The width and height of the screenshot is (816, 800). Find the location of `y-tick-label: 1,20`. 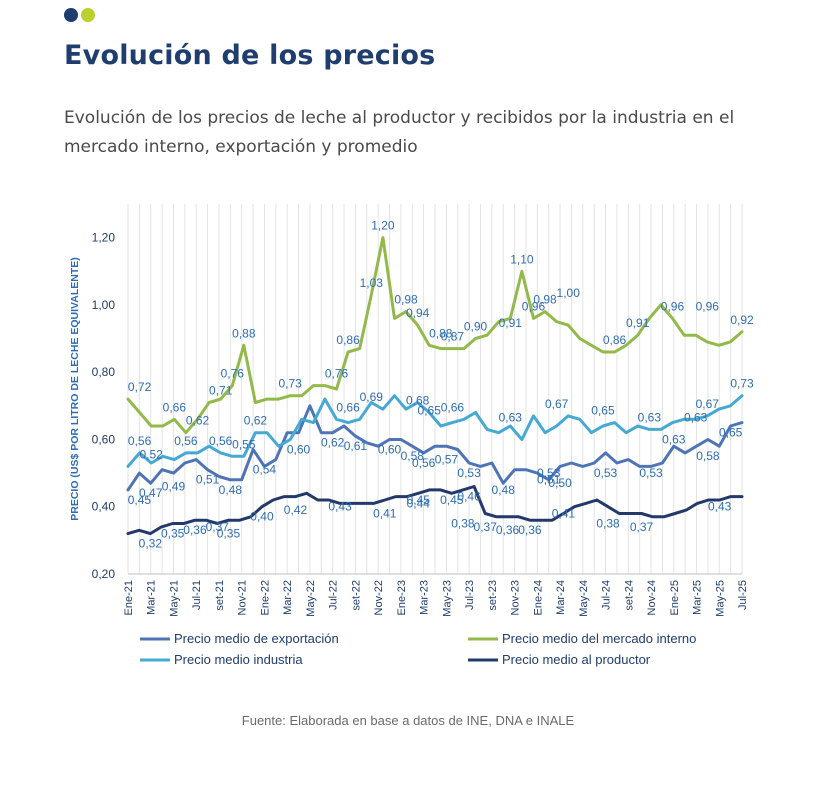

y-tick-label: 1,20 is located at coordinates (104, 238).